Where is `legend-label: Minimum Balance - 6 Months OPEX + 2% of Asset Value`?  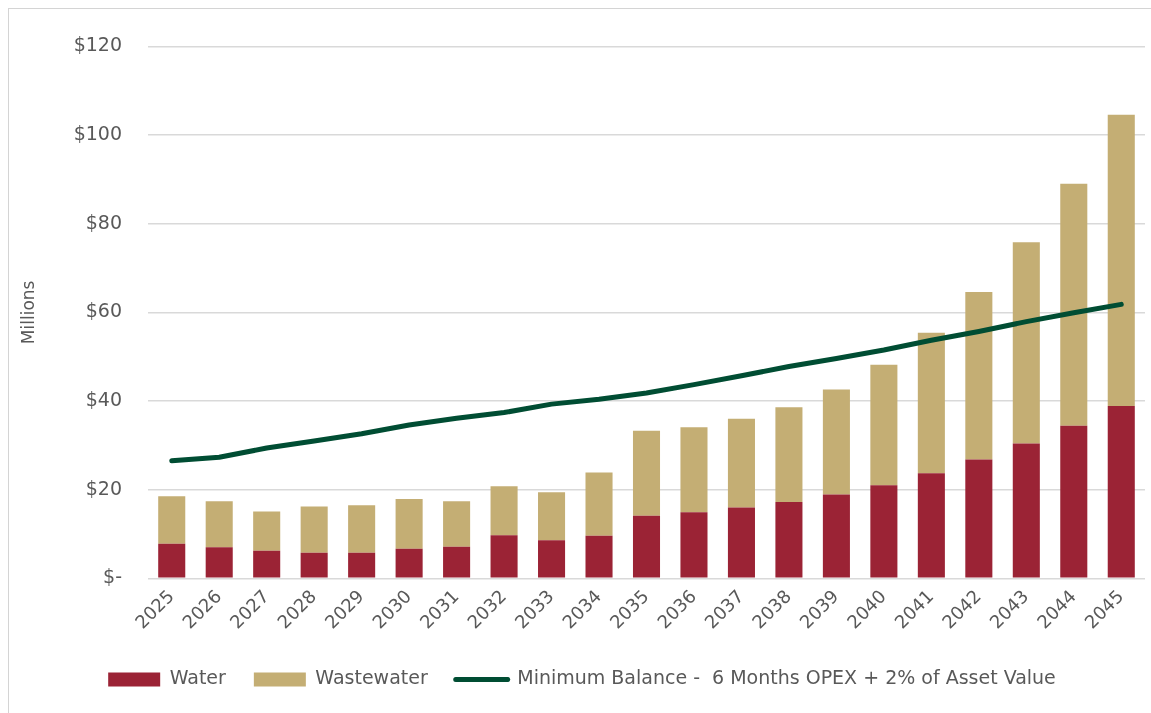
legend-label: Minimum Balance - 6 Months OPEX + 2% of Asset Value is located at coordinates (786, 677).